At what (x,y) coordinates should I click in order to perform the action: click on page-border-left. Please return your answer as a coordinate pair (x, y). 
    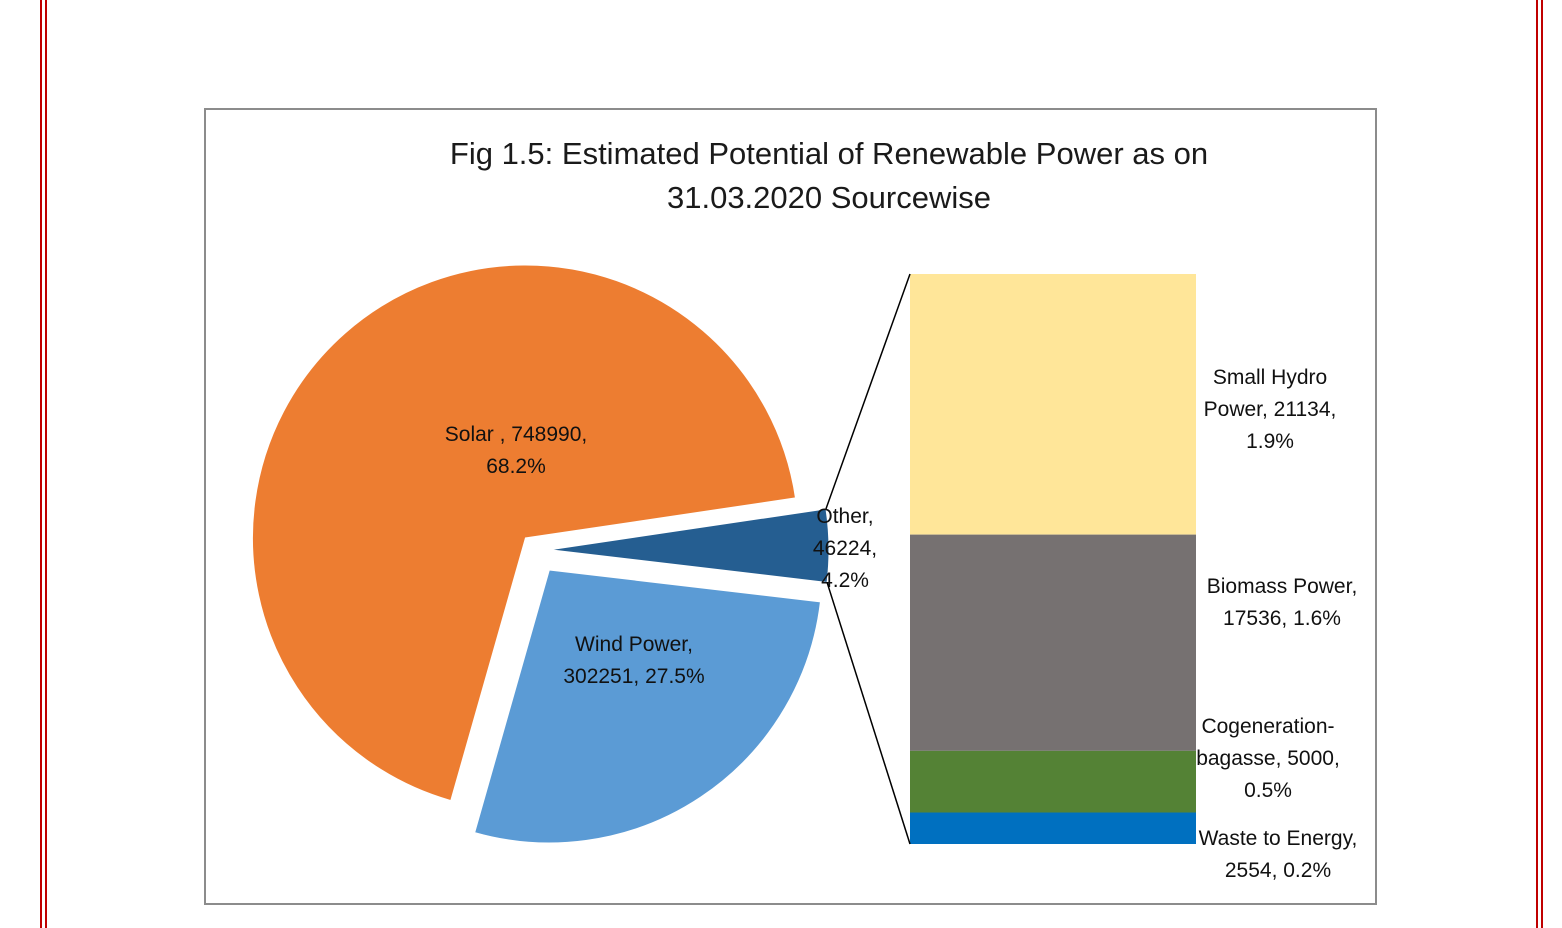
    Looking at the image, I should click on (41, 464).